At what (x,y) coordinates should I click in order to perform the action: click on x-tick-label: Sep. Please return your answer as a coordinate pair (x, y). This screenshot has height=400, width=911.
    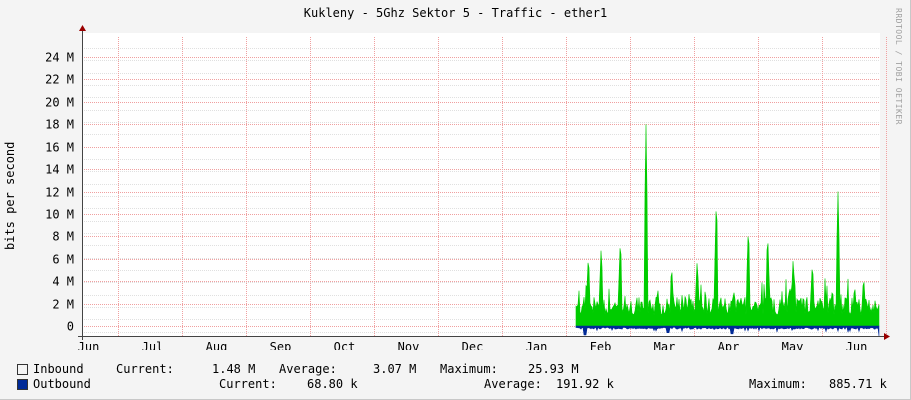
    Looking at the image, I should click on (281, 345).